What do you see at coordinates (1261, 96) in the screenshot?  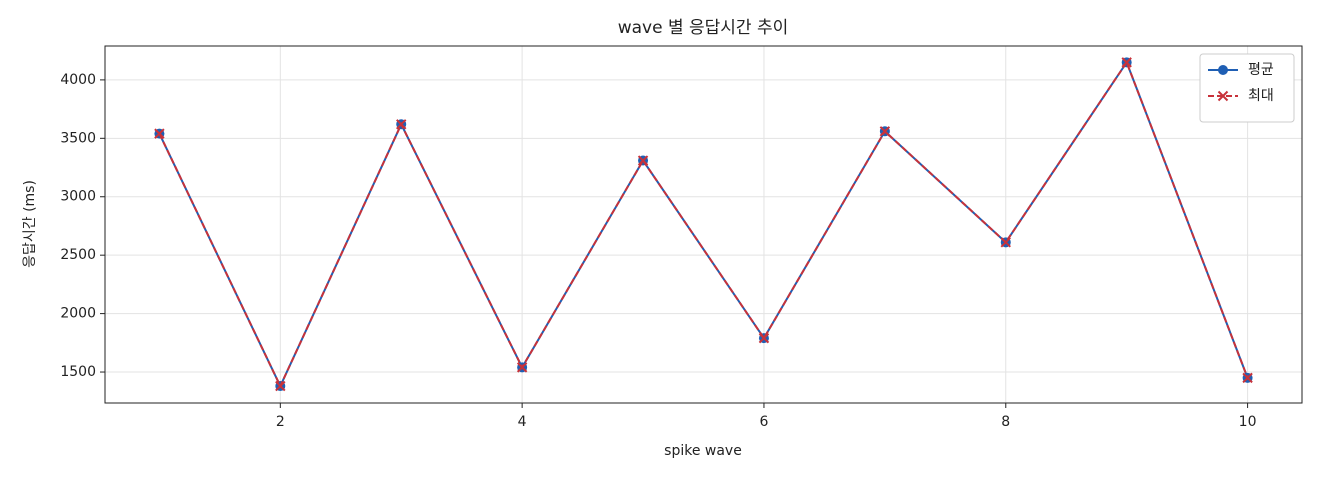 I see `legend-label: 최대` at bounding box center [1261, 96].